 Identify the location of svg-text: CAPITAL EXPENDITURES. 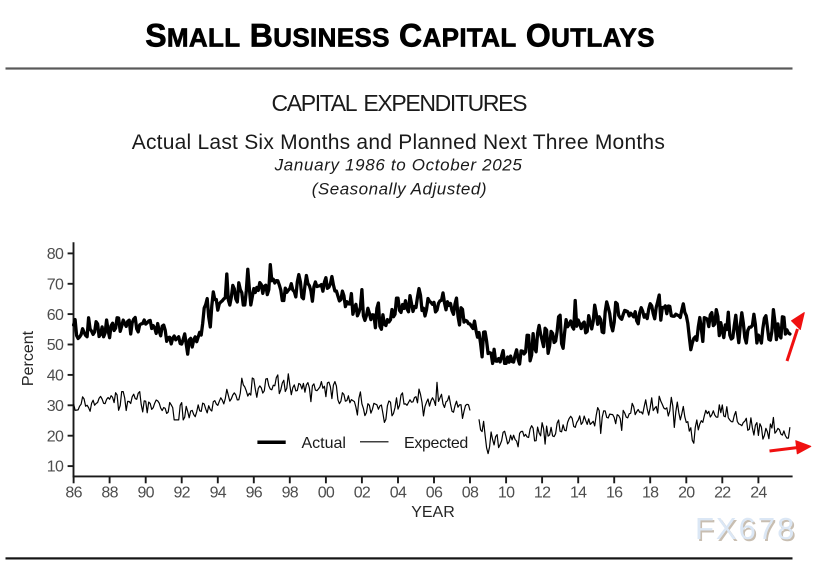
(399, 103).